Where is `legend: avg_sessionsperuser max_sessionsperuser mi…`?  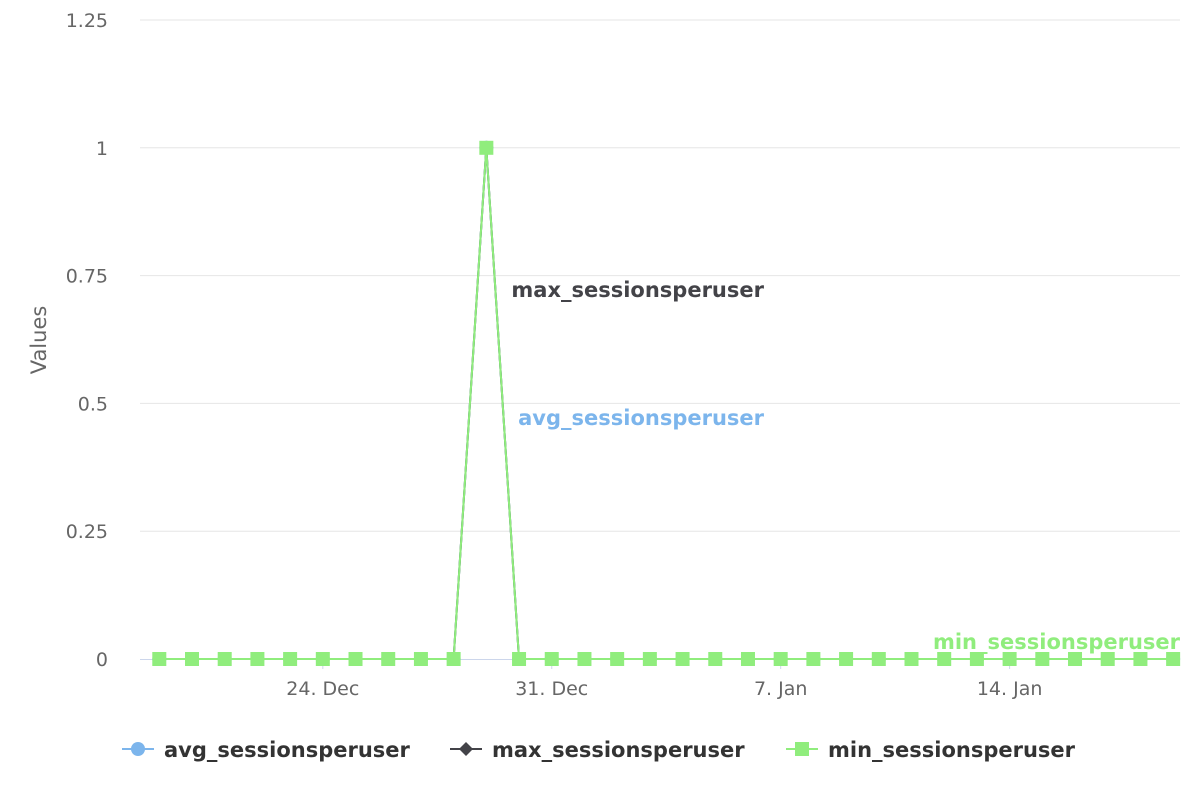 legend: avg_sessionsperuser max_sessionsperuser mi… is located at coordinates (599, 750).